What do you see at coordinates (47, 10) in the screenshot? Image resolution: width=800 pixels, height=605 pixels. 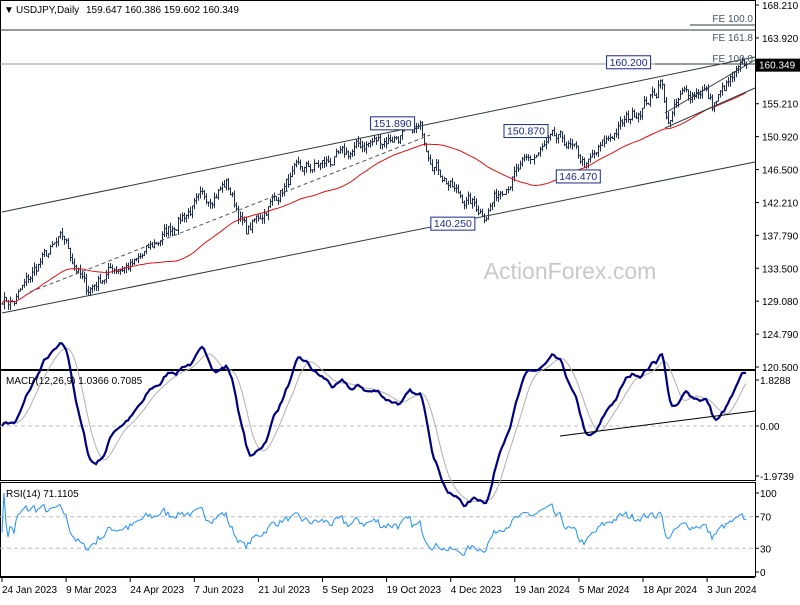 I see `symbol-title: USDJPY,Daily` at bounding box center [47, 10].